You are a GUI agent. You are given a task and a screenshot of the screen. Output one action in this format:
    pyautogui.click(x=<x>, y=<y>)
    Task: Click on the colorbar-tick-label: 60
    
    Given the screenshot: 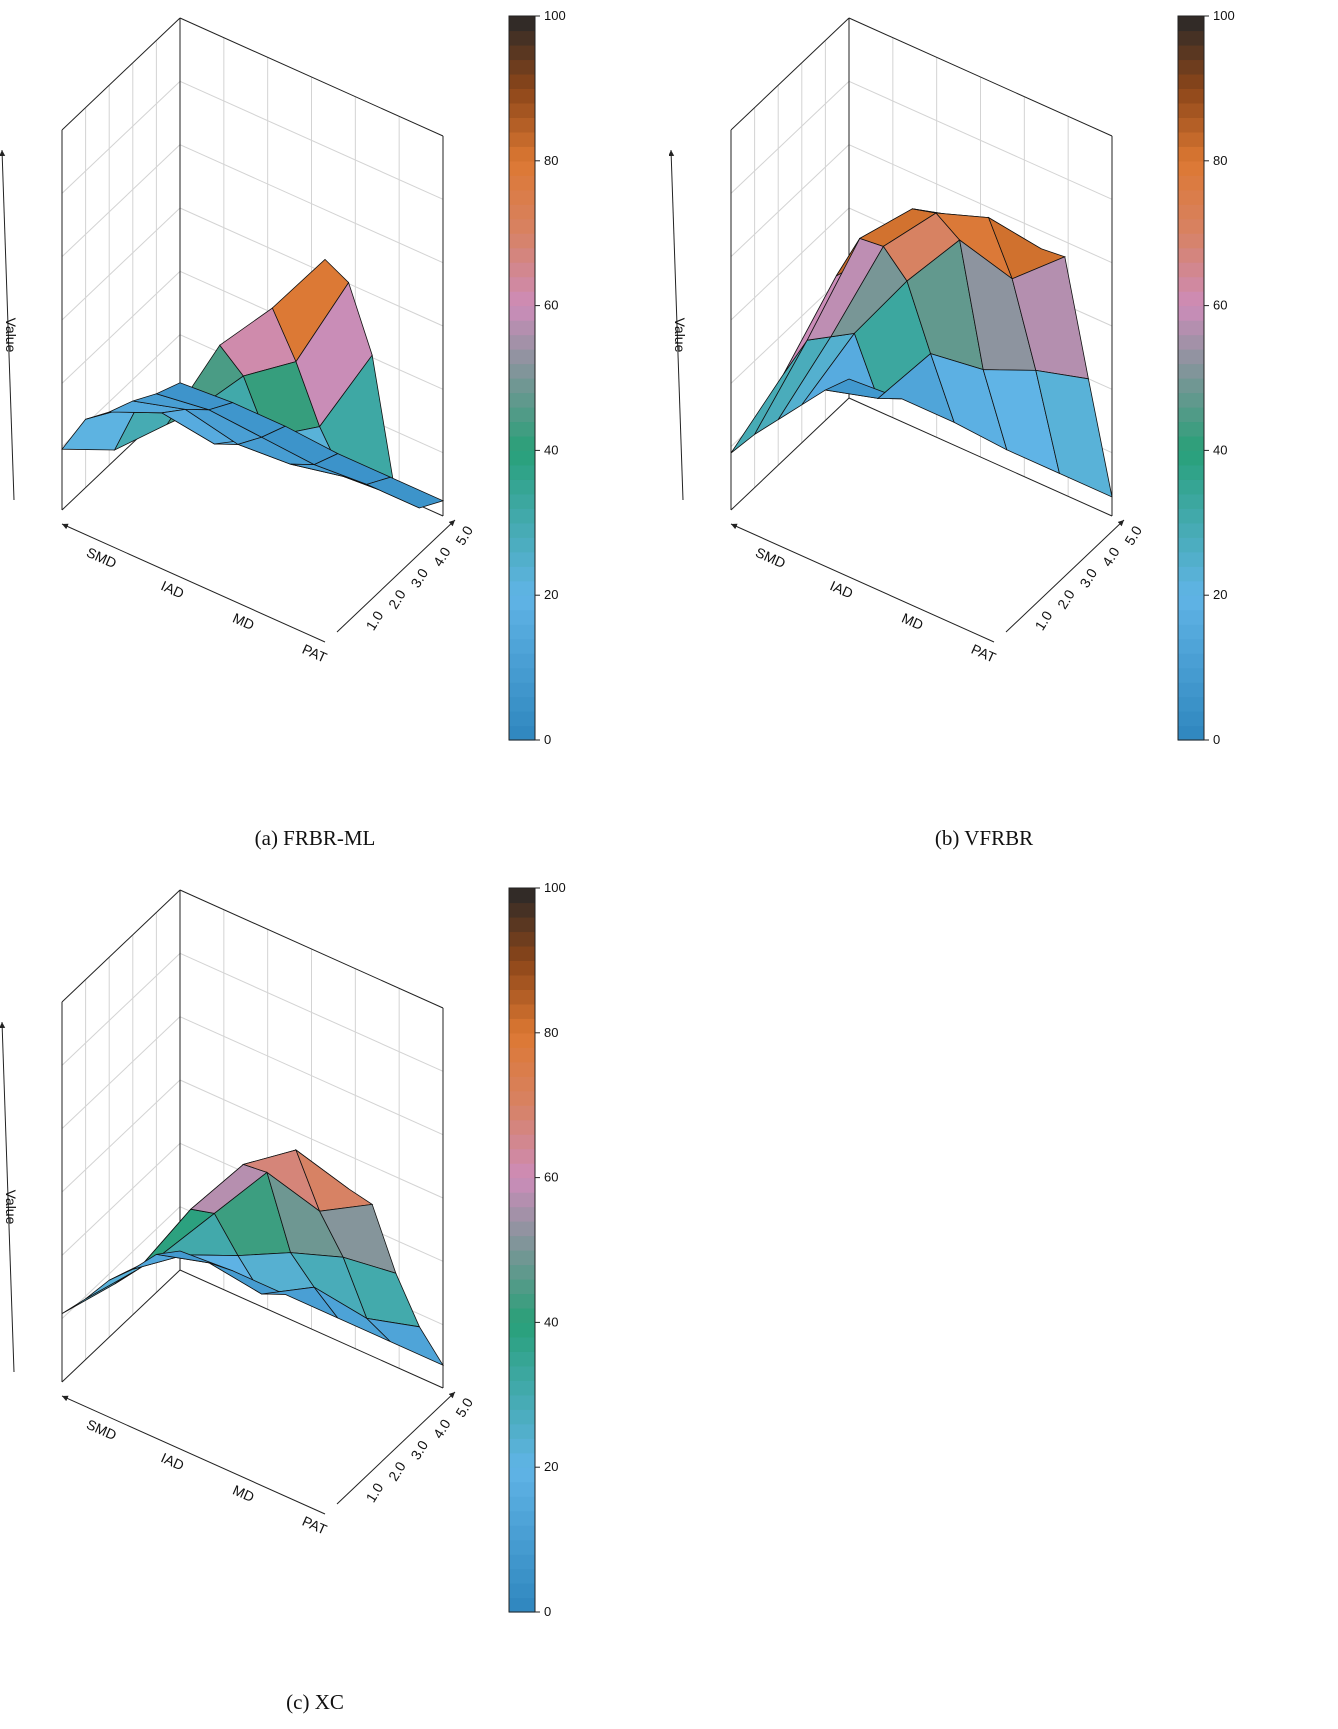 What is the action you would take?
    pyautogui.click(x=551, y=1177)
    